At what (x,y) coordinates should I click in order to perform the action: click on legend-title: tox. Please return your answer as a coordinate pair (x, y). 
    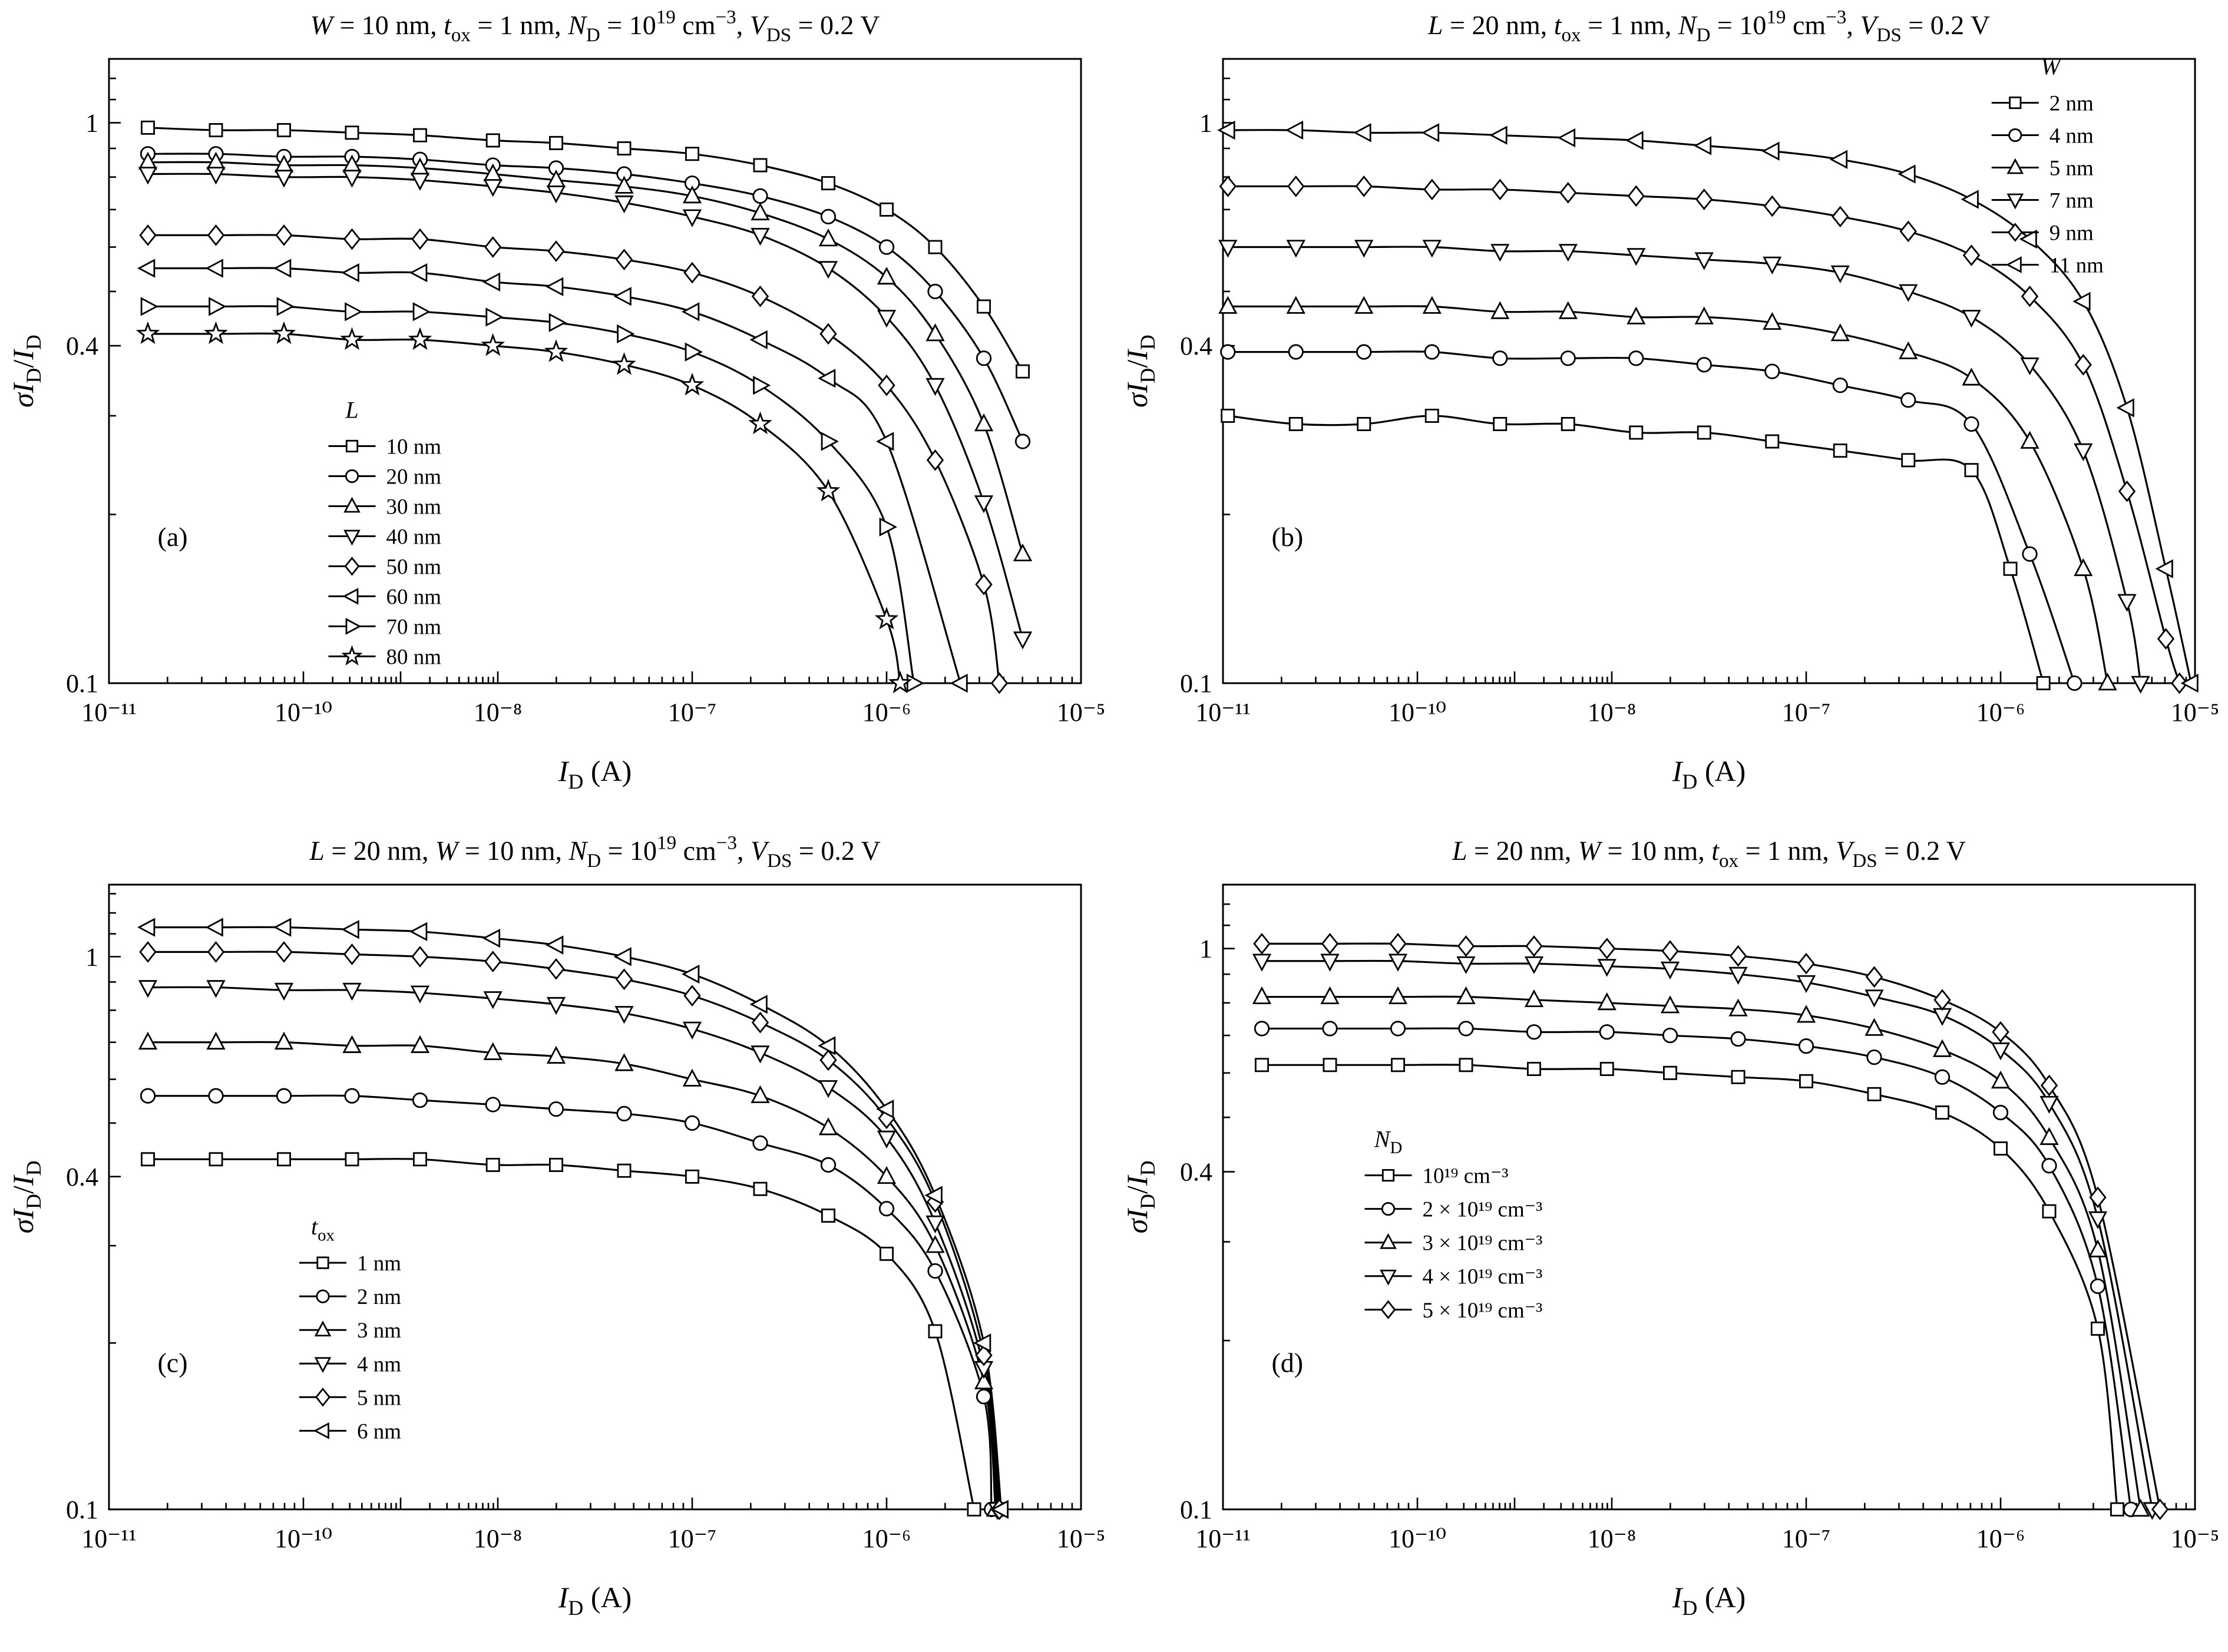
    Looking at the image, I should click on (323, 1228).